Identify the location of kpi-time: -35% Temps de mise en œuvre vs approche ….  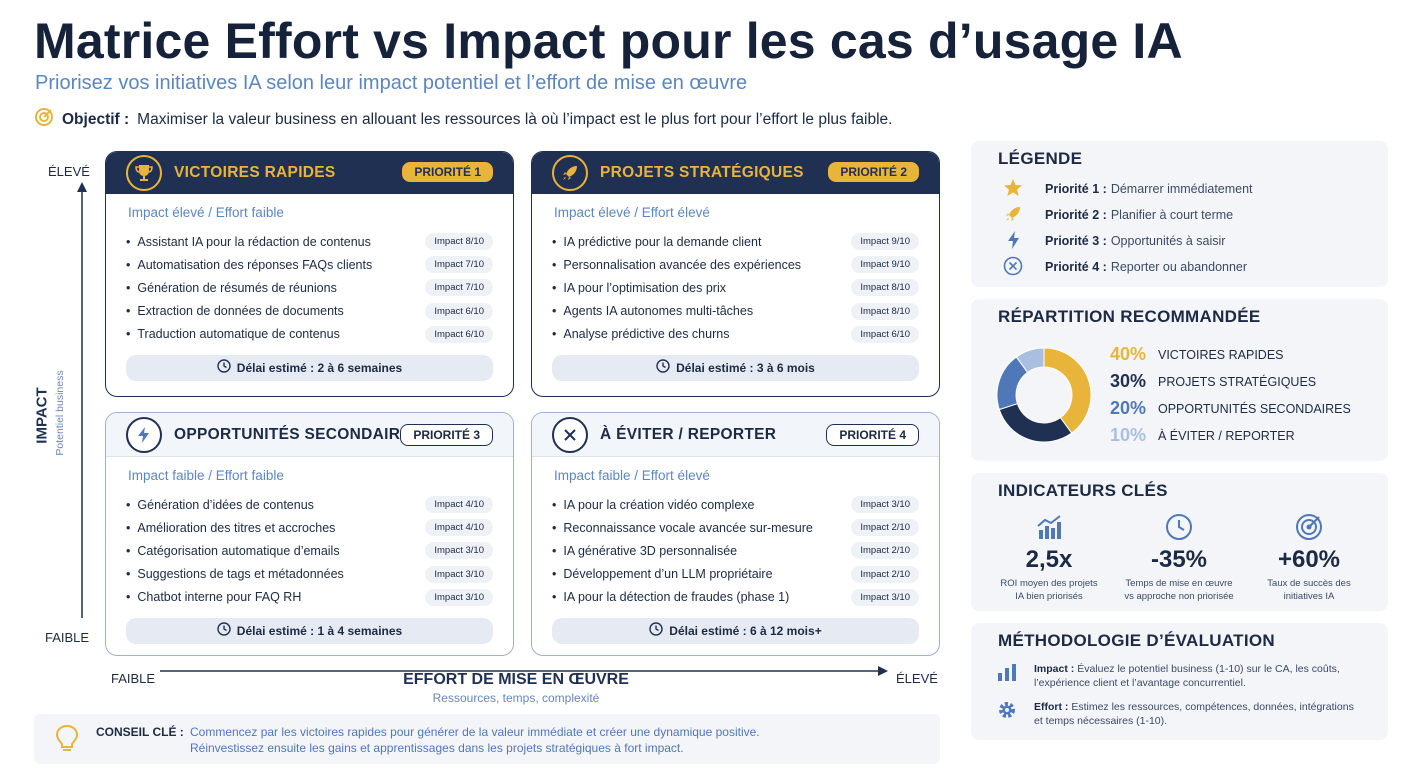
(1179, 558).